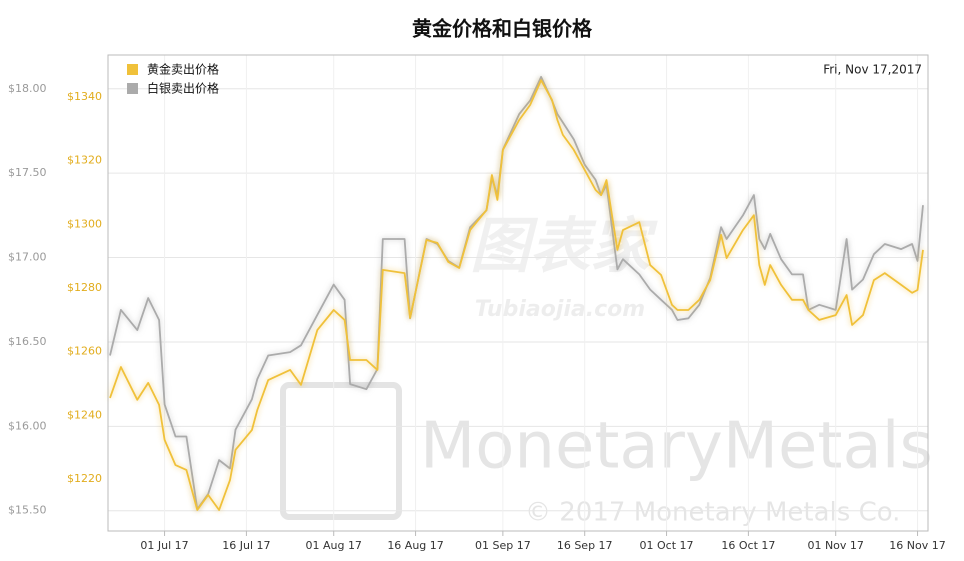 The height and width of the screenshot is (561, 964). Describe the element at coordinates (27, 425) in the screenshot. I see `y-tick-label: $16.00` at that location.